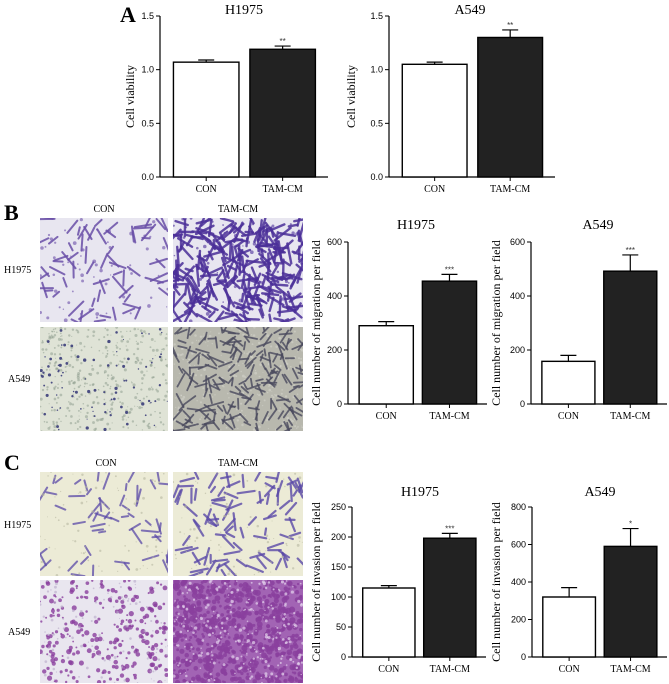 Image resolution: width=669 pixels, height=684 pixels. I want to click on c-row-label-h1975: H1975, so click(17, 525).